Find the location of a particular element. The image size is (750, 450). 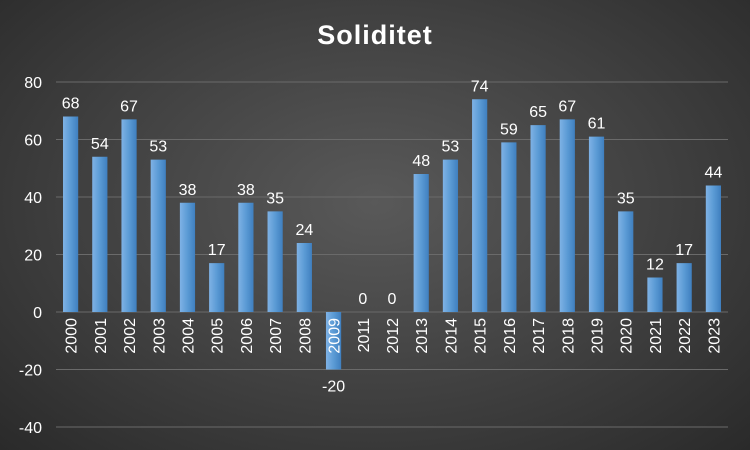

x-tick-label: 2000 is located at coordinates (72, 336).